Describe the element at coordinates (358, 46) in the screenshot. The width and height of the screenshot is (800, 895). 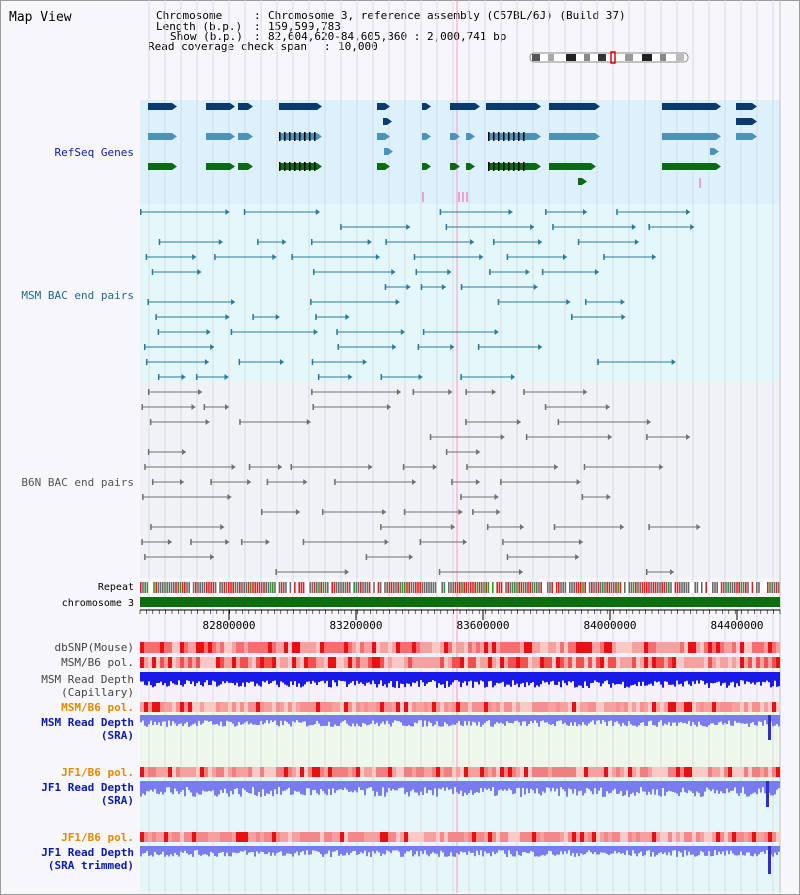
I see `coverage-value: 10,000` at that location.